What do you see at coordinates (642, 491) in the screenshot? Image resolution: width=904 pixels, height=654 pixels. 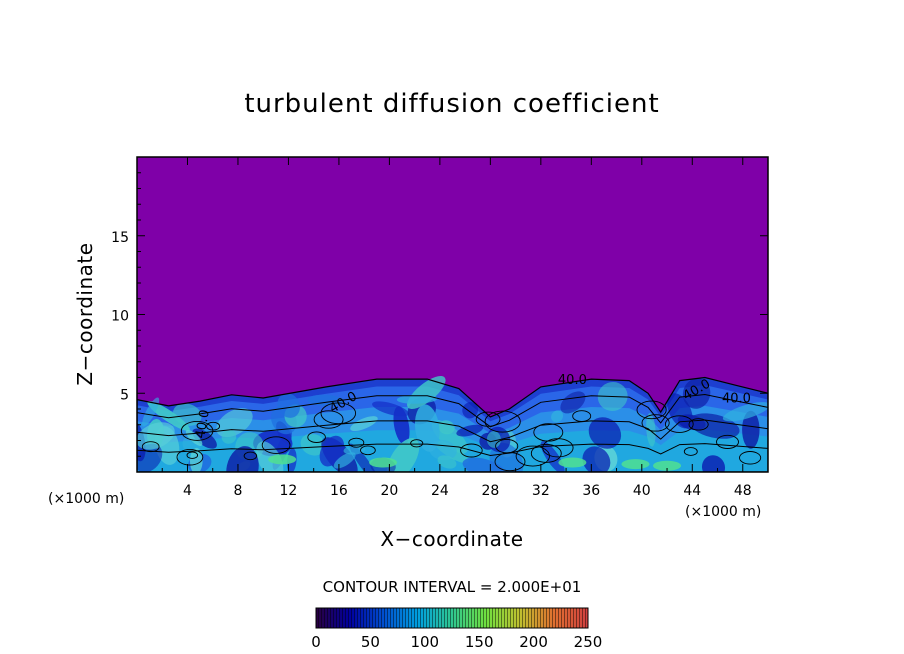 I see `x-tick-label: 40` at bounding box center [642, 491].